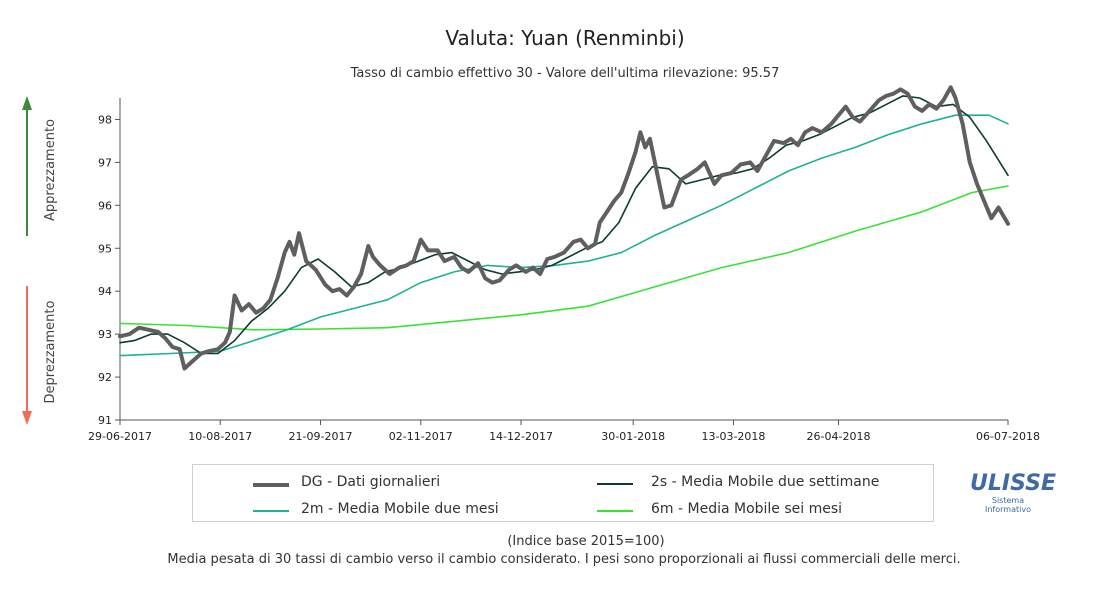 The image size is (1100, 600). I want to click on footer-base-note: (Indice base 2015=100), so click(586, 541).